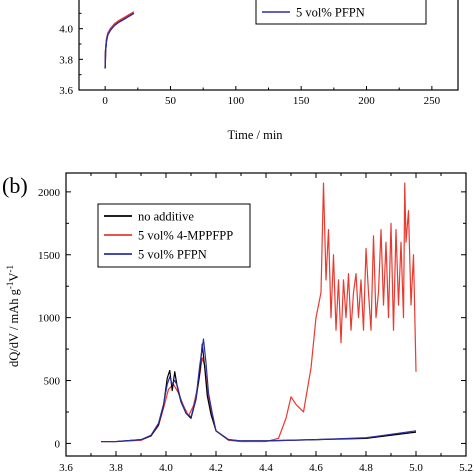 The width and height of the screenshot is (474, 474). I want to click on panel-a-xtick-label: 250, so click(432, 101).